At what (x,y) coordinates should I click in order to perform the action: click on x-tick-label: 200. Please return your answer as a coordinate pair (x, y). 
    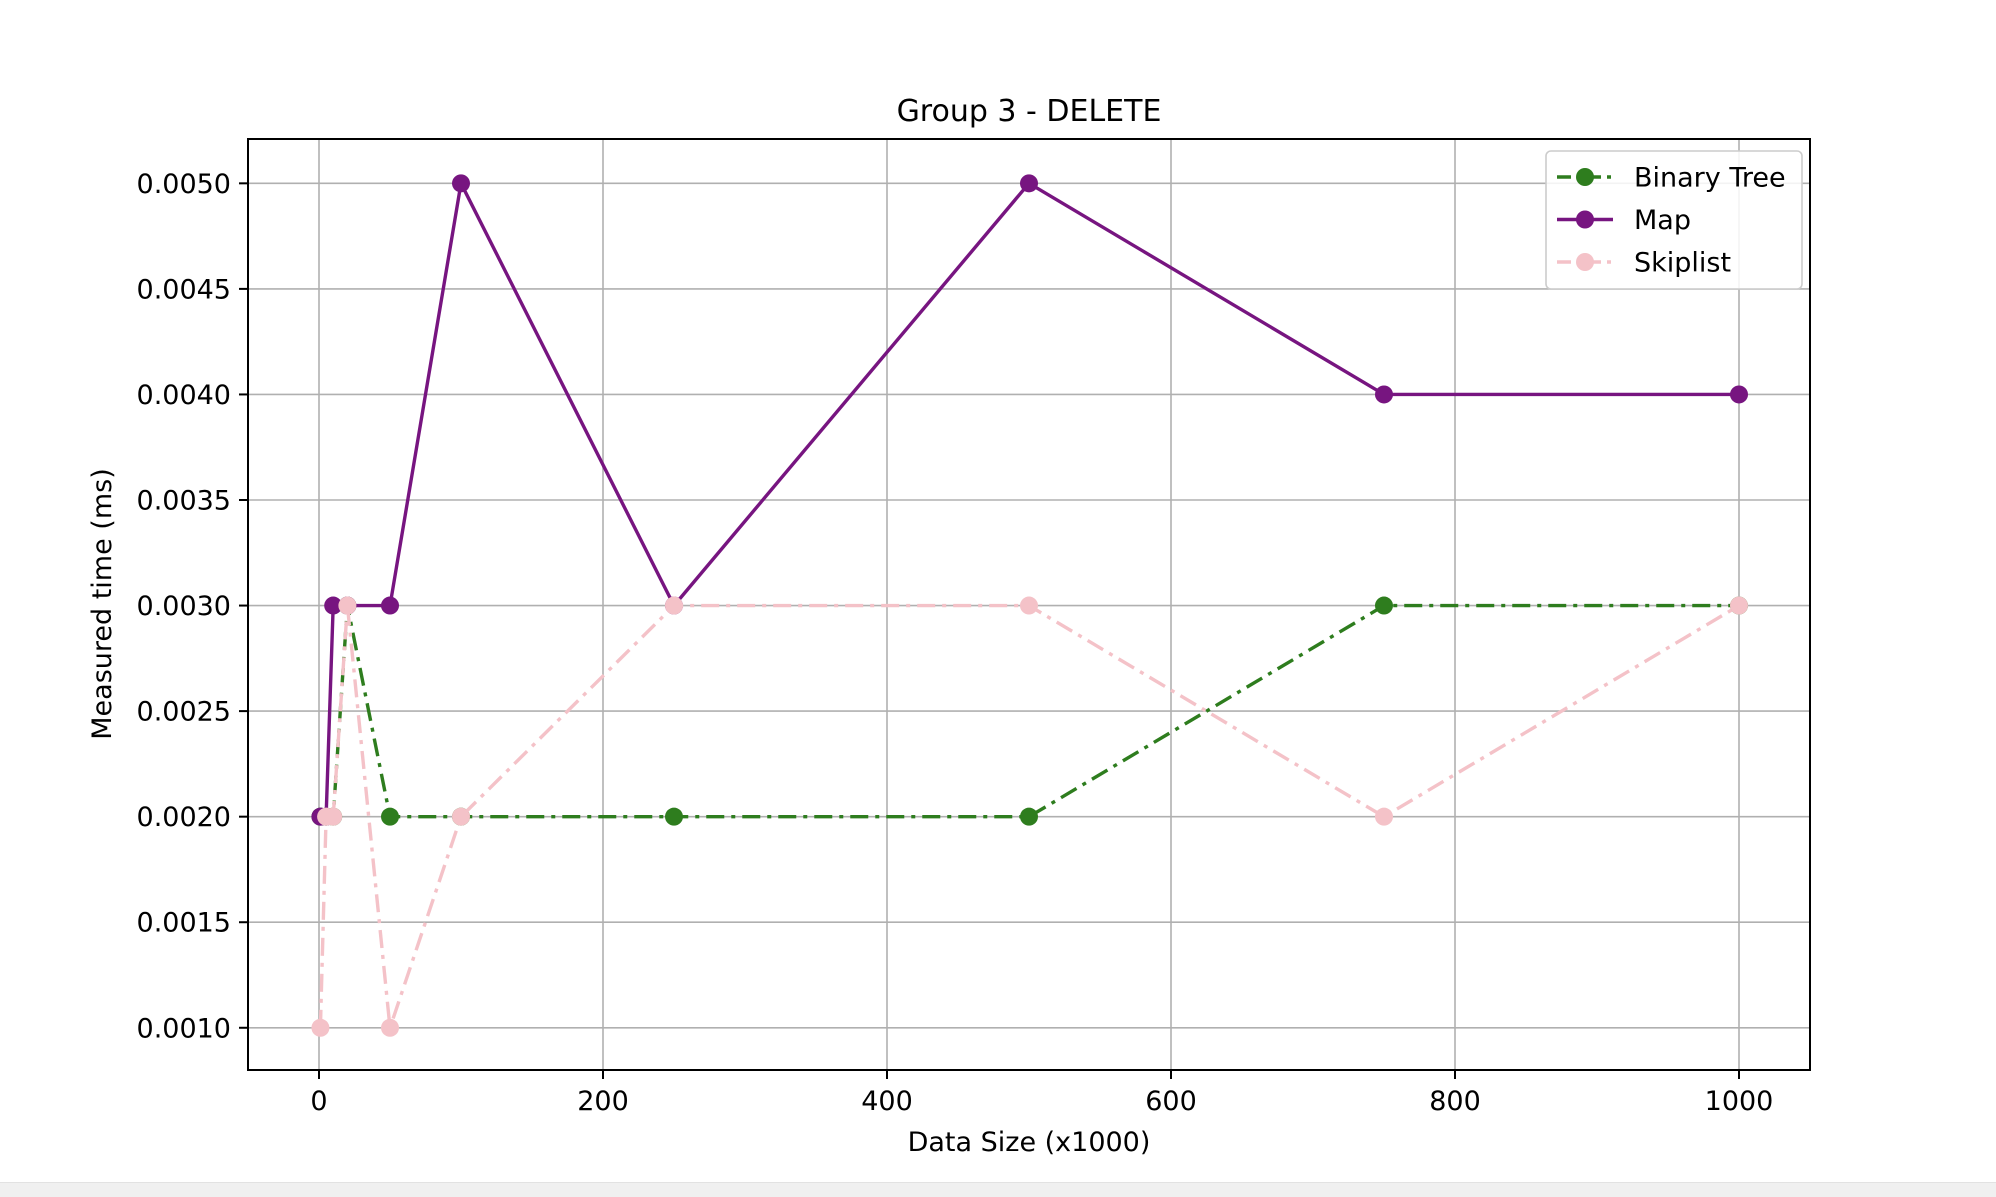
    Looking at the image, I should click on (603, 1101).